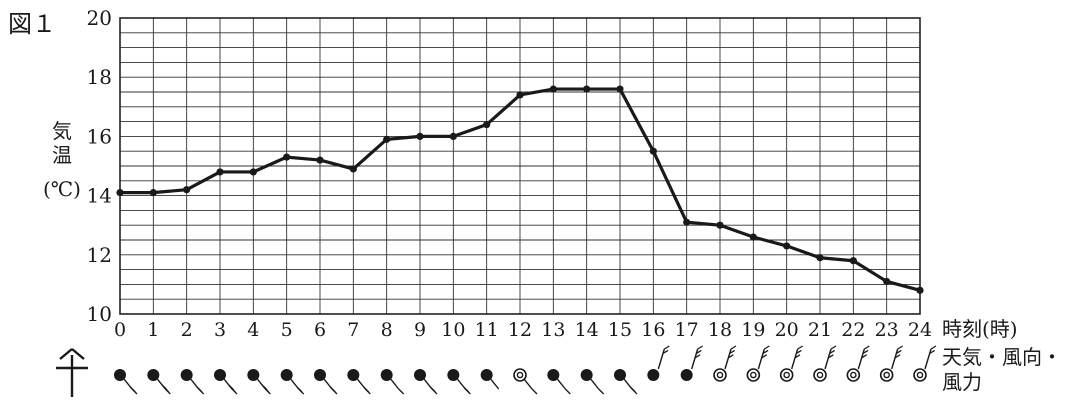 The image size is (1068, 400). What do you see at coordinates (187, 330) in the screenshot?
I see `x-tick-label: 2` at bounding box center [187, 330].